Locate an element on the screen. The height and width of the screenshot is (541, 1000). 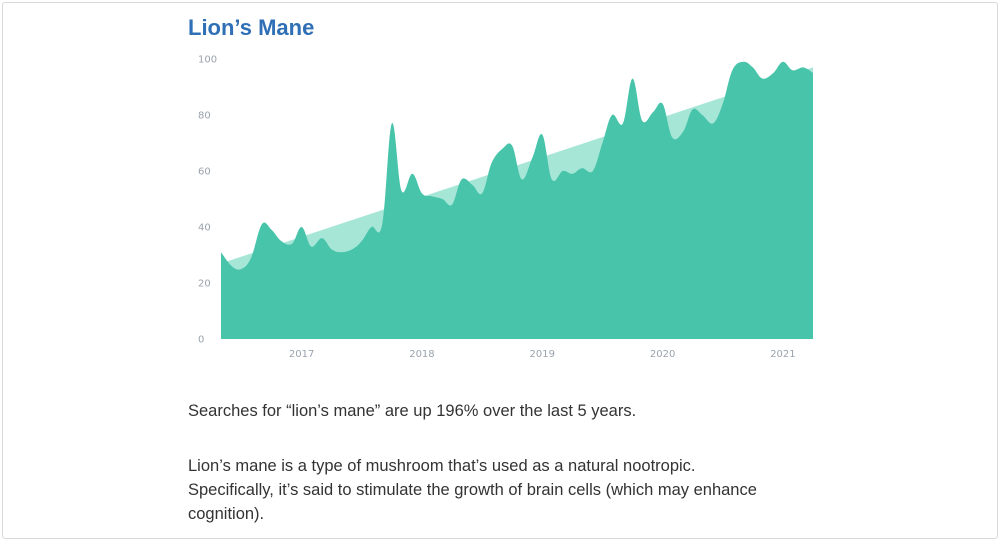
x-tick-label: 2020 is located at coordinates (662, 354).